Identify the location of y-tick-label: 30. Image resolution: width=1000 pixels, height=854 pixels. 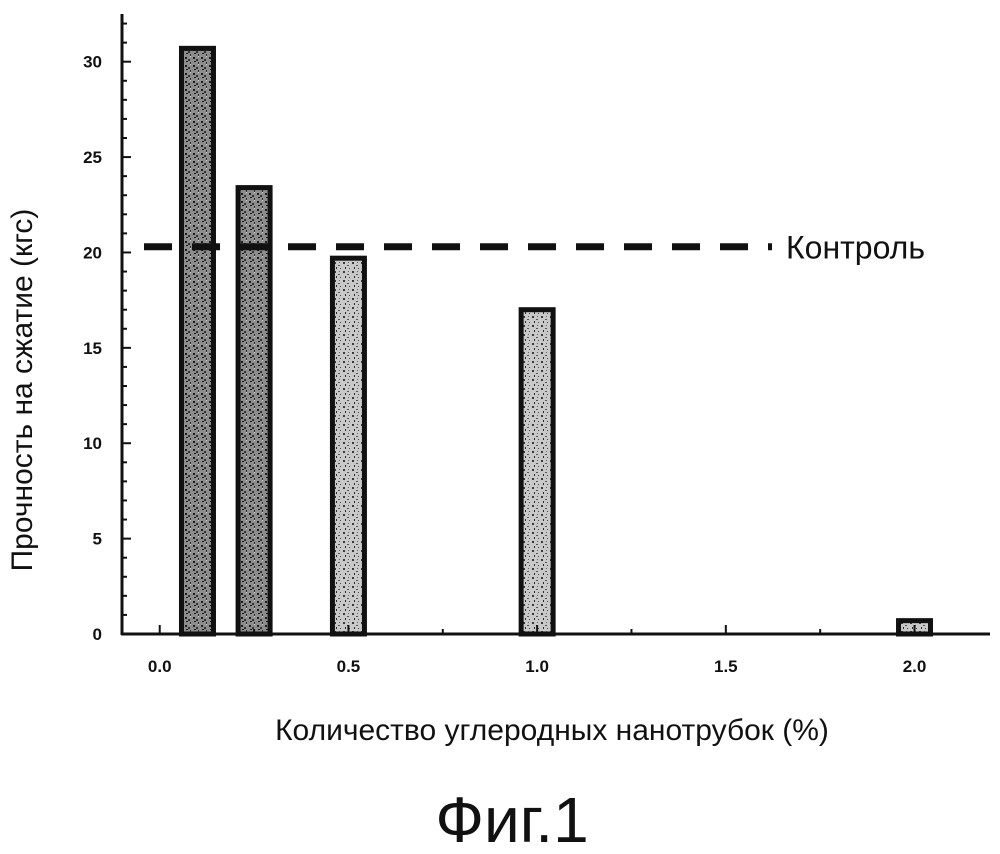
(92, 62).